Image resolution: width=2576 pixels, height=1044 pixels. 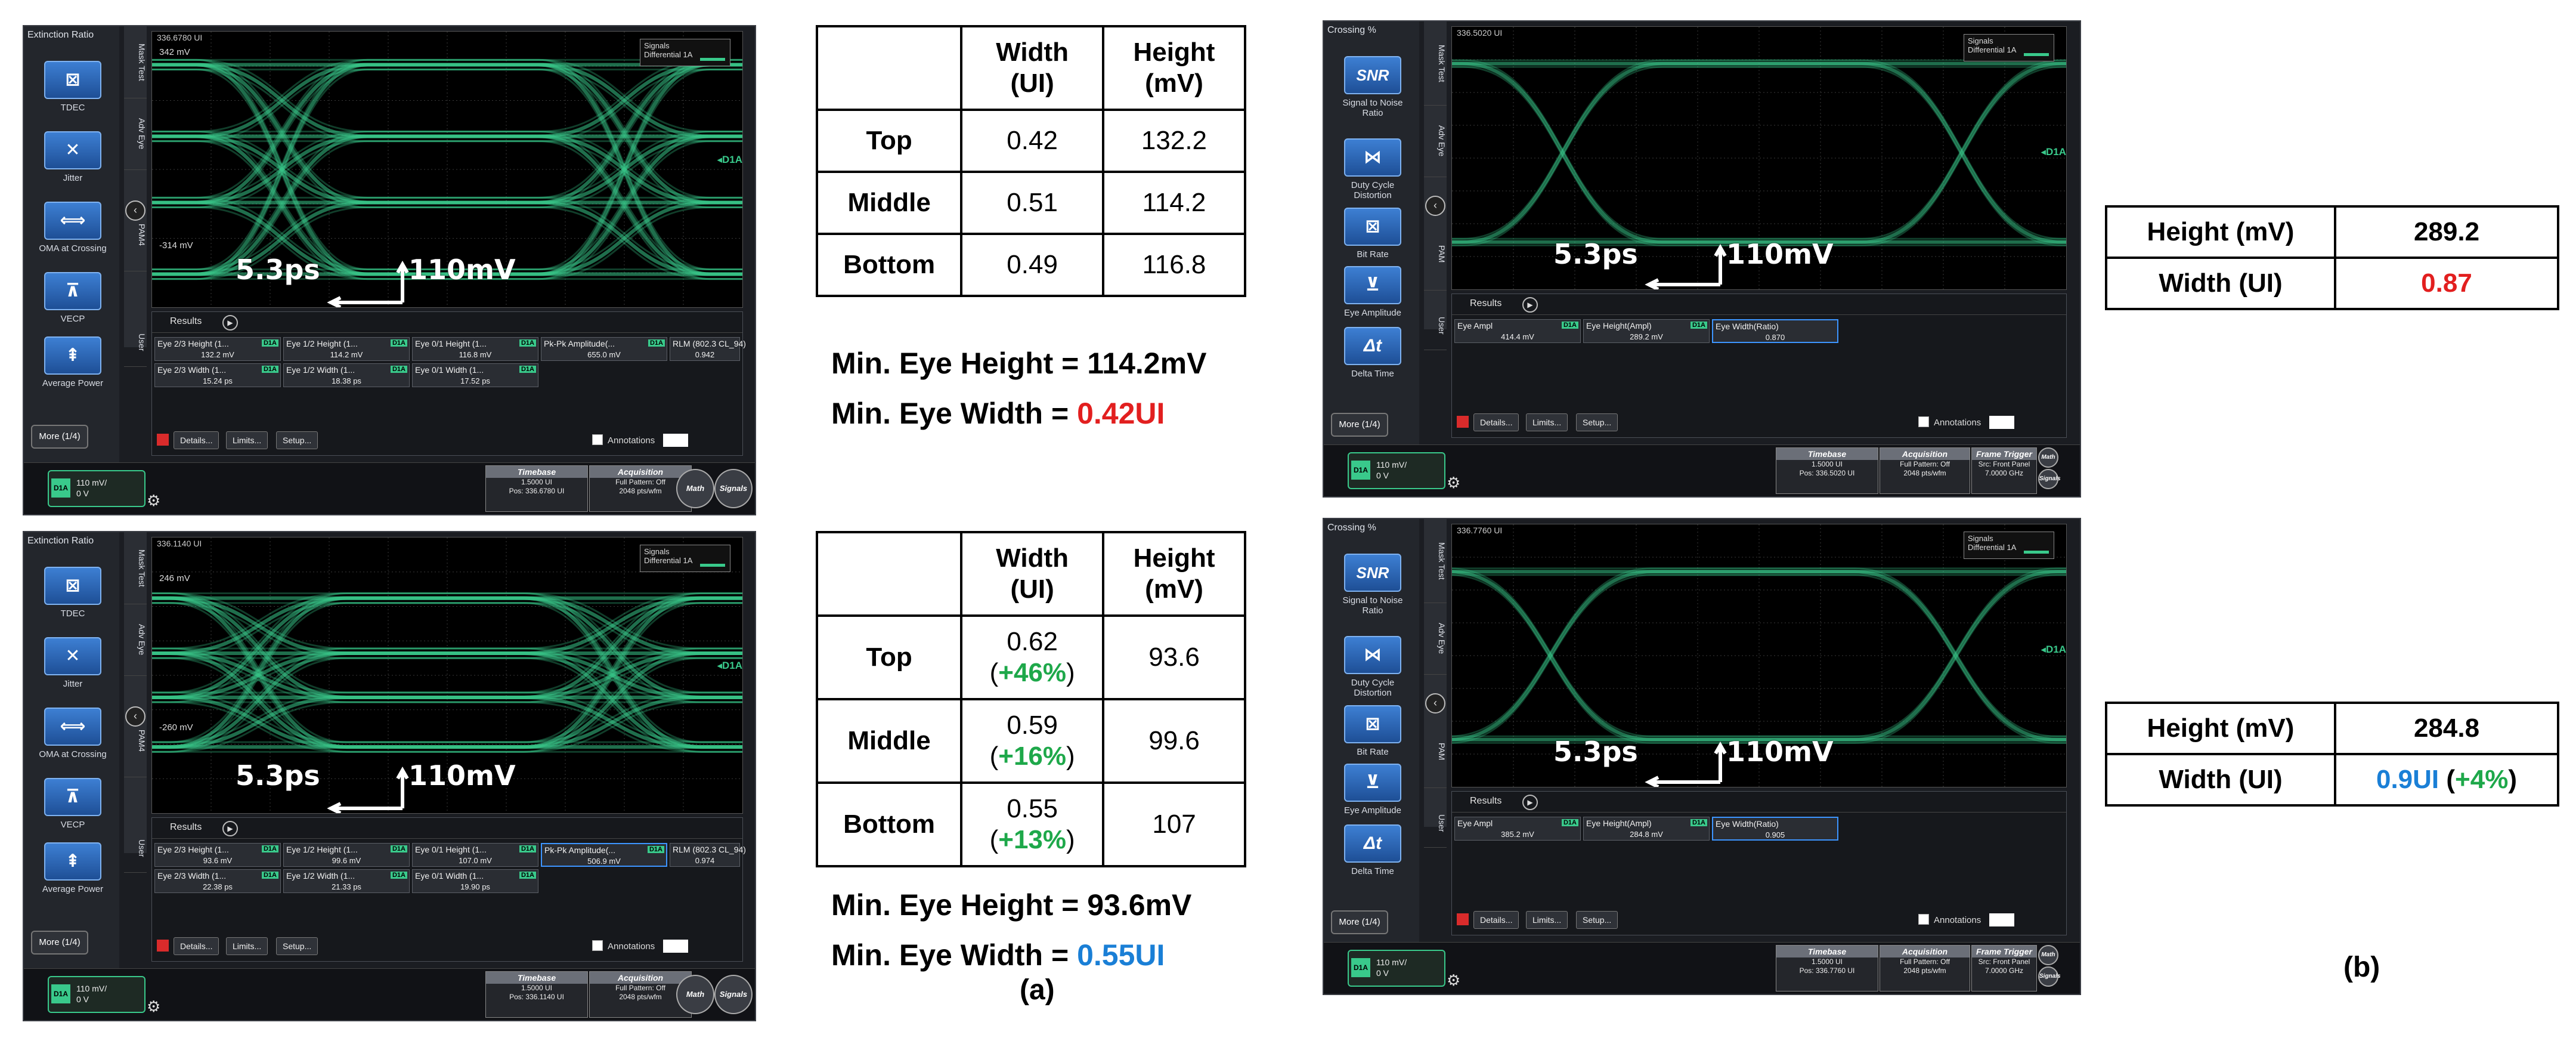 What do you see at coordinates (217, 349) in the screenshot?
I see `result-cell: Eye 2/3 Height (1... D1A 132.2 mV` at bounding box center [217, 349].